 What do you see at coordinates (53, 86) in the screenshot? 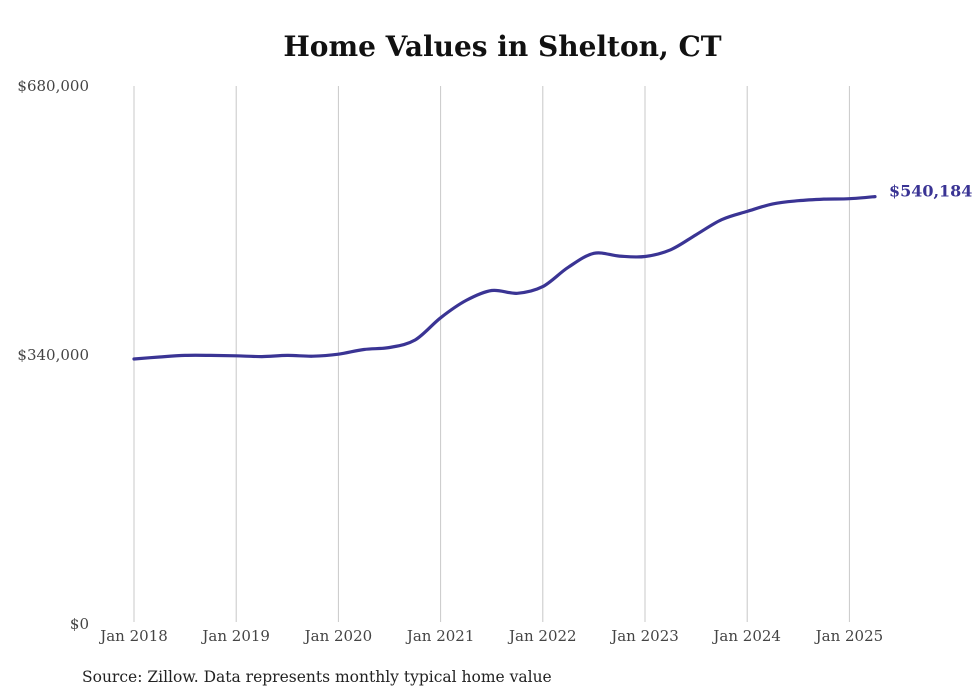
I see `y-tick-label: $680,000` at bounding box center [53, 86].